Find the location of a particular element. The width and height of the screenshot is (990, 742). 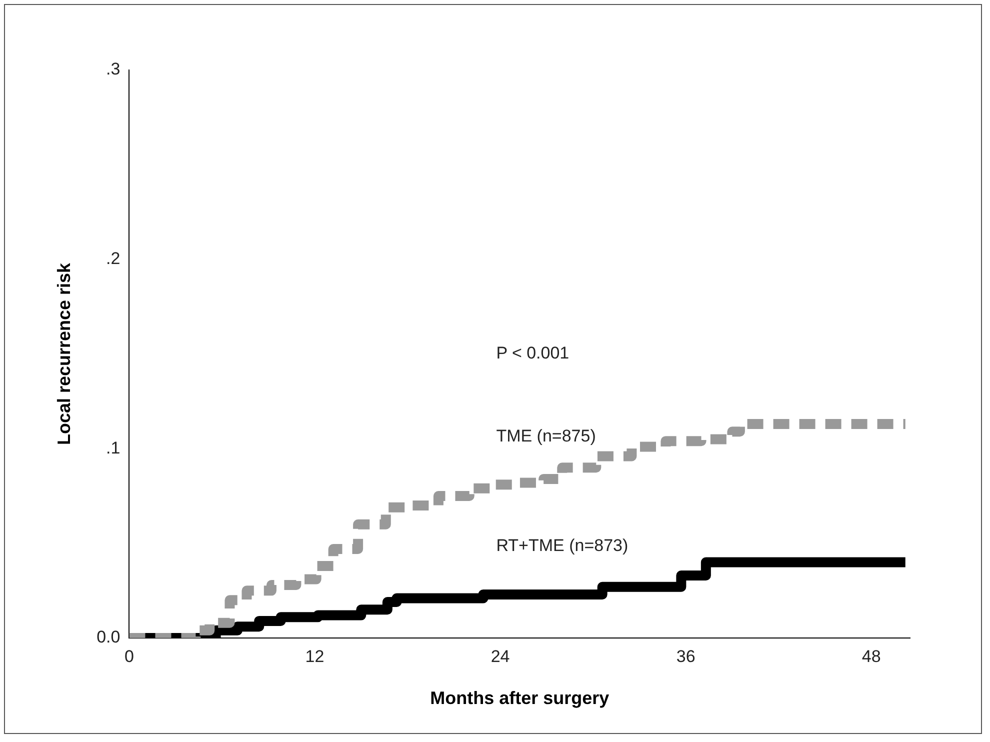

x-tick-label: 0 is located at coordinates (129, 656).